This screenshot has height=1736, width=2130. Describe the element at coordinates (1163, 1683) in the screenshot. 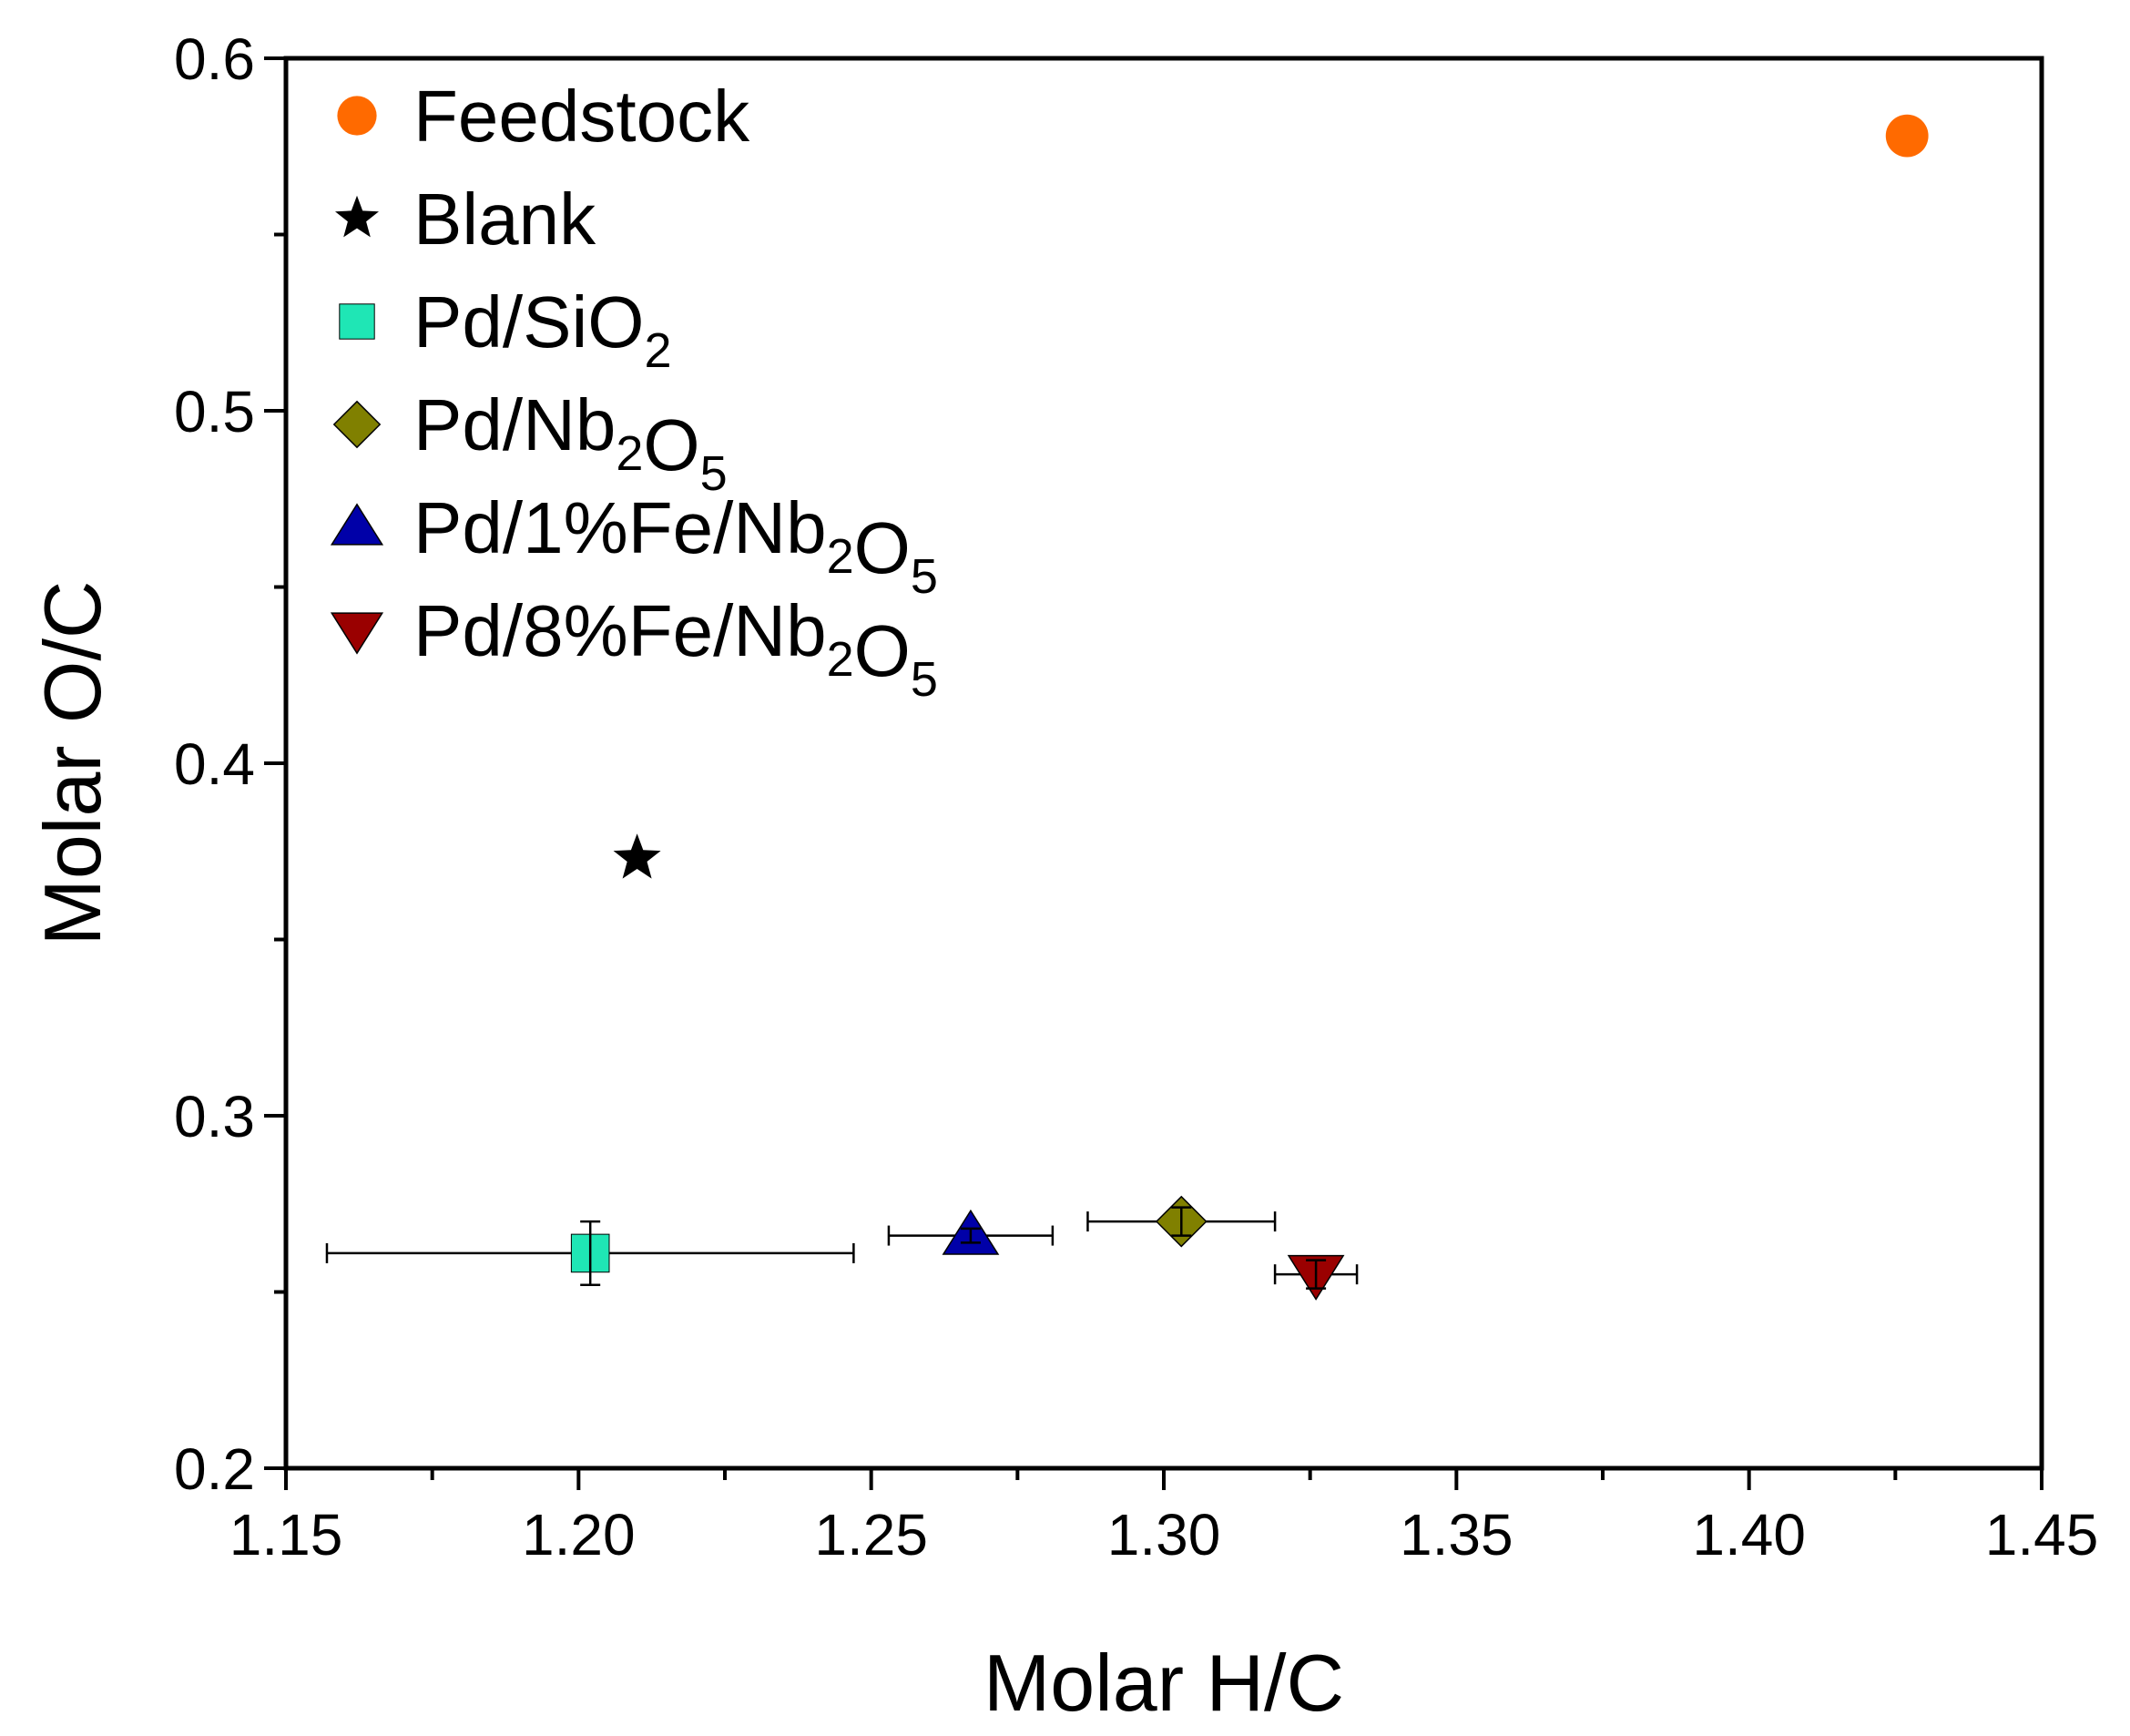

I see `x-axis-label: Molar H/C` at that location.